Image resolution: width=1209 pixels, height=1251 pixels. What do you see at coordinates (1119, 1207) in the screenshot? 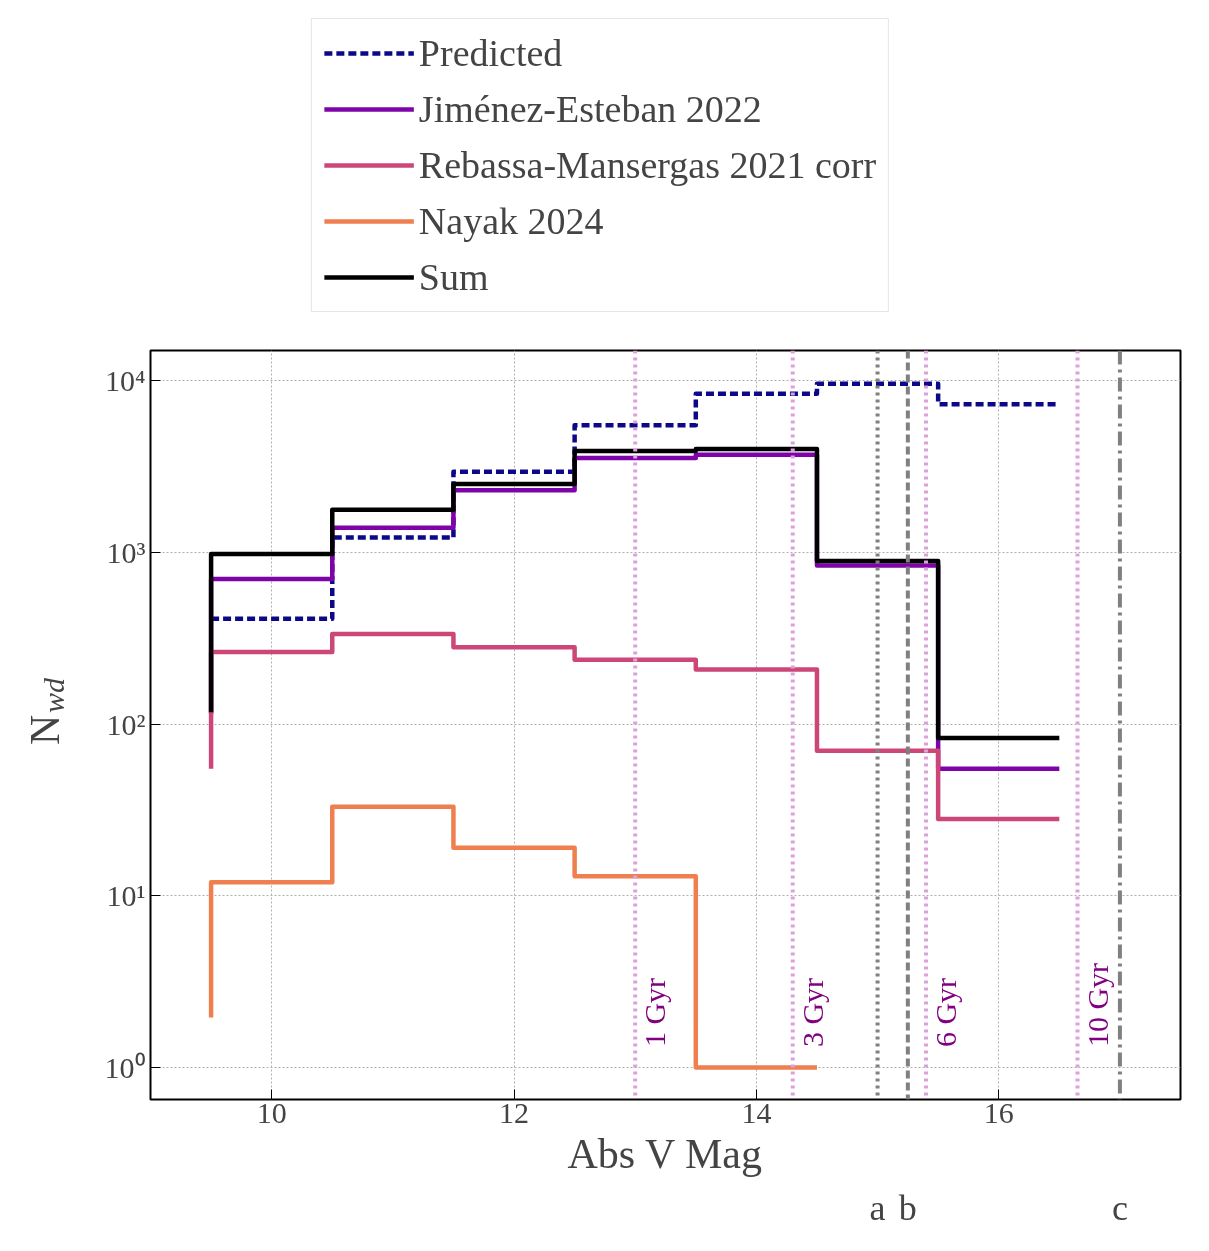
I see `ref-line-label: c` at bounding box center [1119, 1207].